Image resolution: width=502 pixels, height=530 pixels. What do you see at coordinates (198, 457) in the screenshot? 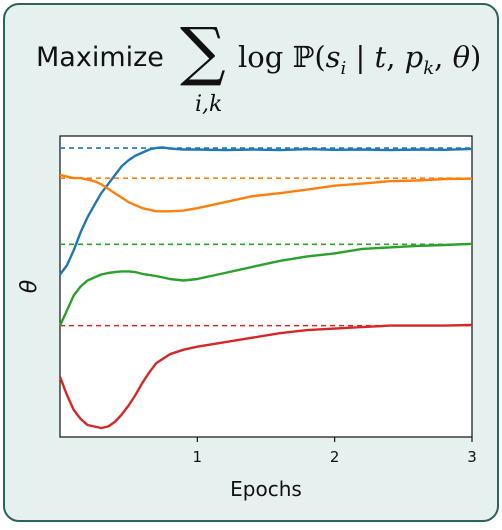
I see `x-tick-label-1: 1` at bounding box center [198, 457].